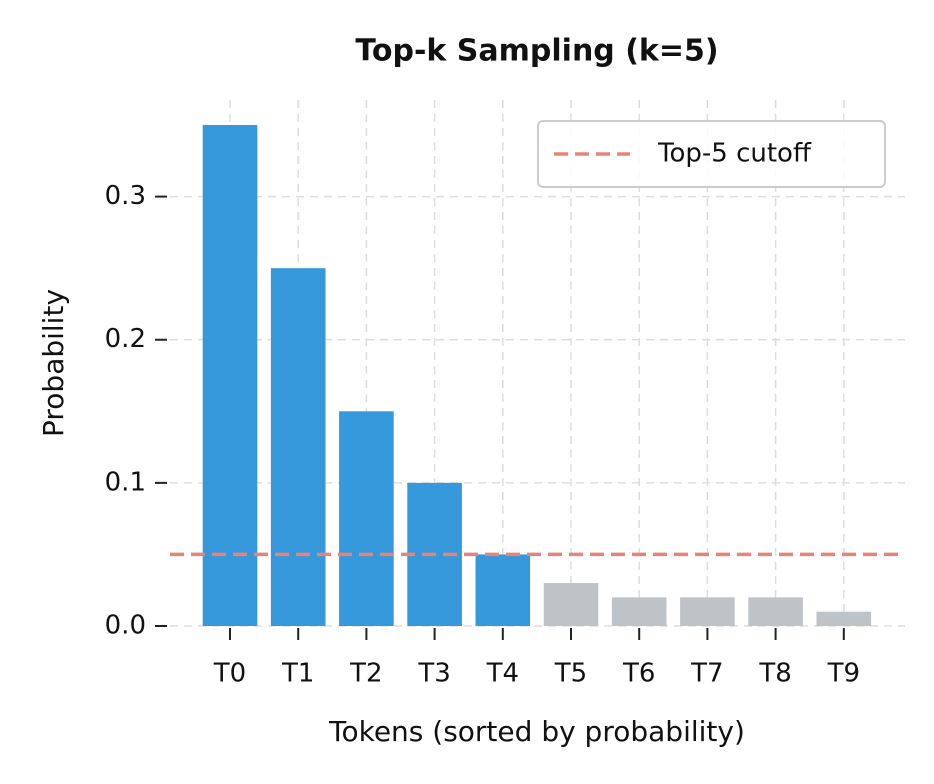 This screenshot has height=784, width=934. Describe the element at coordinates (843, 674) in the screenshot. I see `x-tick-label: T9` at that location.